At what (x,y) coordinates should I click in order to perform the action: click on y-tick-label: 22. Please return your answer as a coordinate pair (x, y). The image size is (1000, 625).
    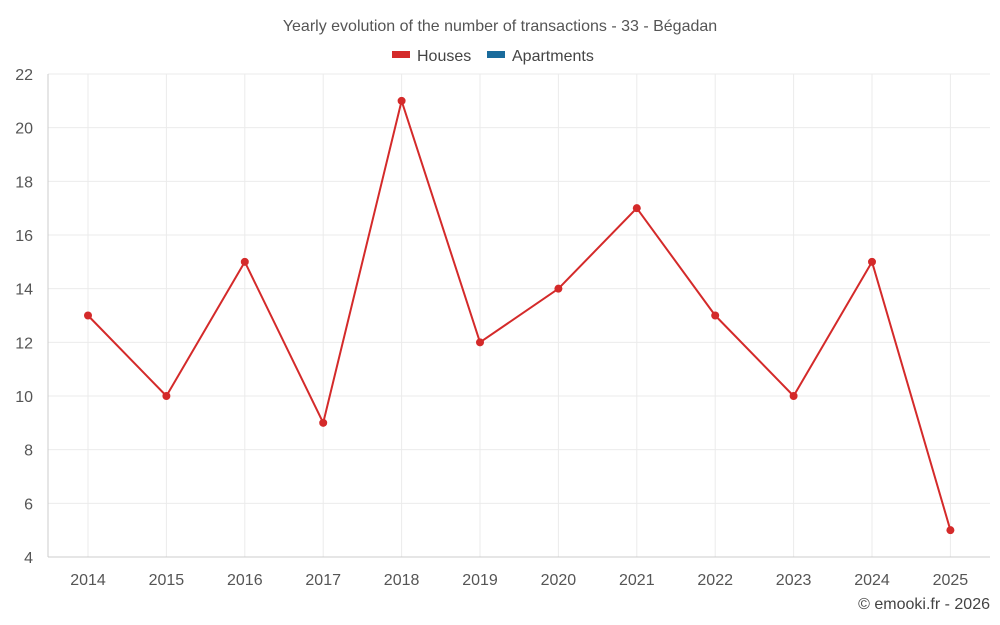
    Looking at the image, I should click on (24, 75).